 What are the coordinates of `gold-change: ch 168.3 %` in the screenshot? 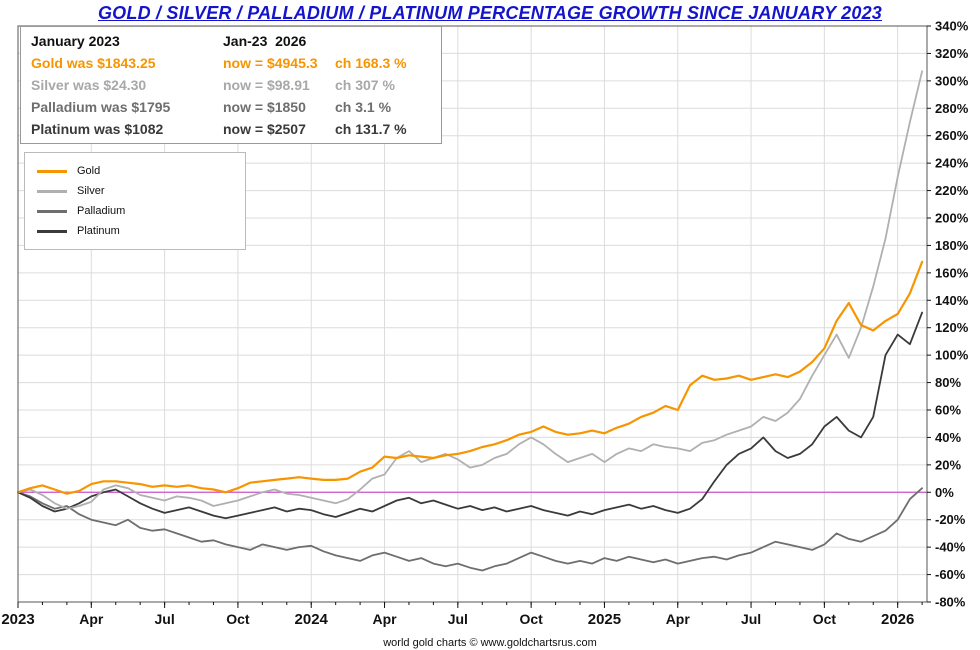 It's located at (371, 63).